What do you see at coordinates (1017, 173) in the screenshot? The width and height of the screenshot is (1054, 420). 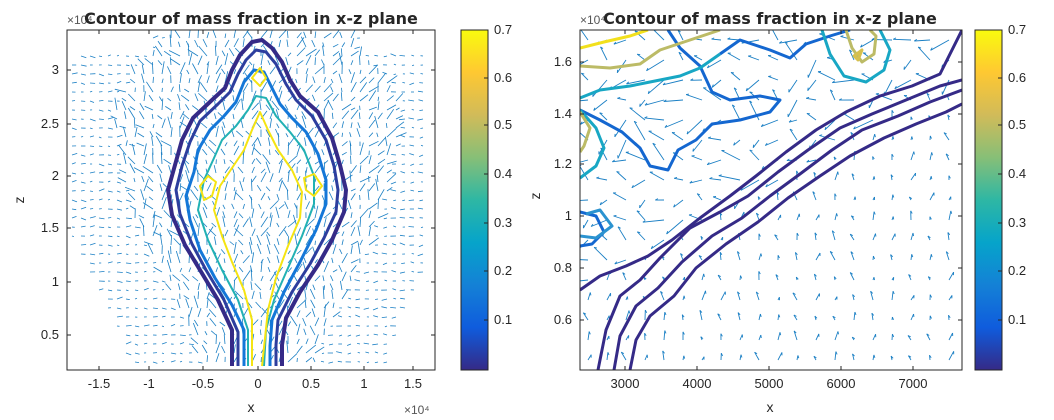 I see `colorbar-tick-label: 0.4` at bounding box center [1017, 173].